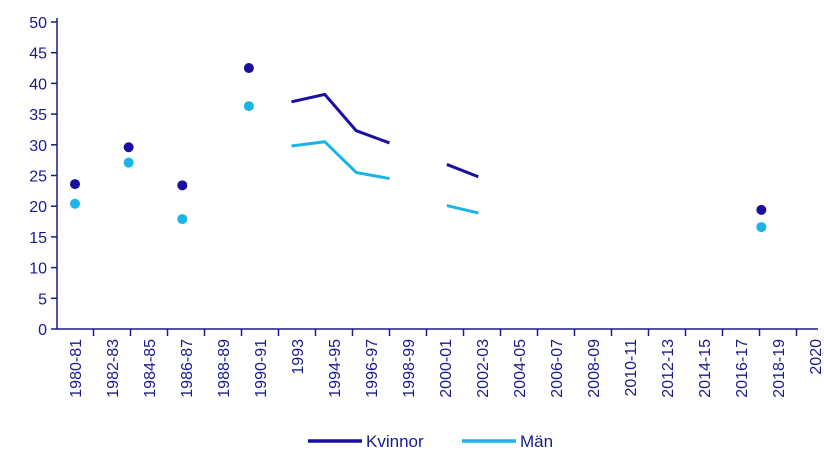 The image size is (824, 452). What do you see at coordinates (42, 330) in the screenshot?
I see `y-tick-label: 0` at bounding box center [42, 330].